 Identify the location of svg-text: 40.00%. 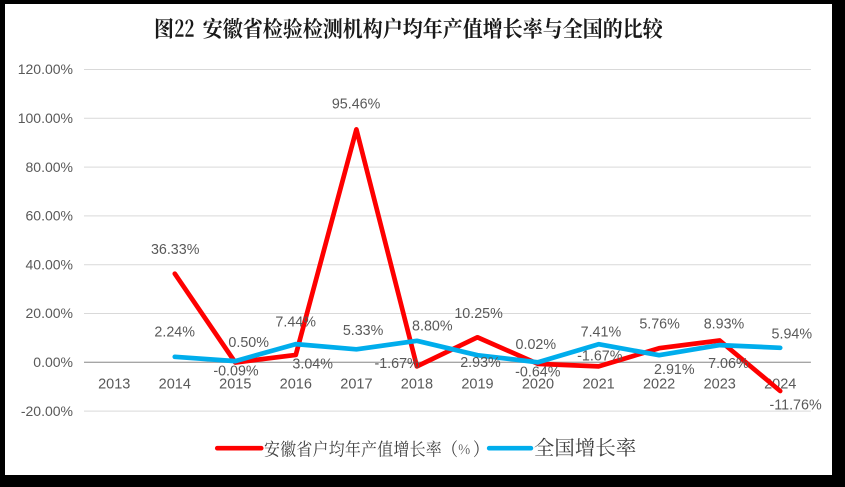
(49, 264).